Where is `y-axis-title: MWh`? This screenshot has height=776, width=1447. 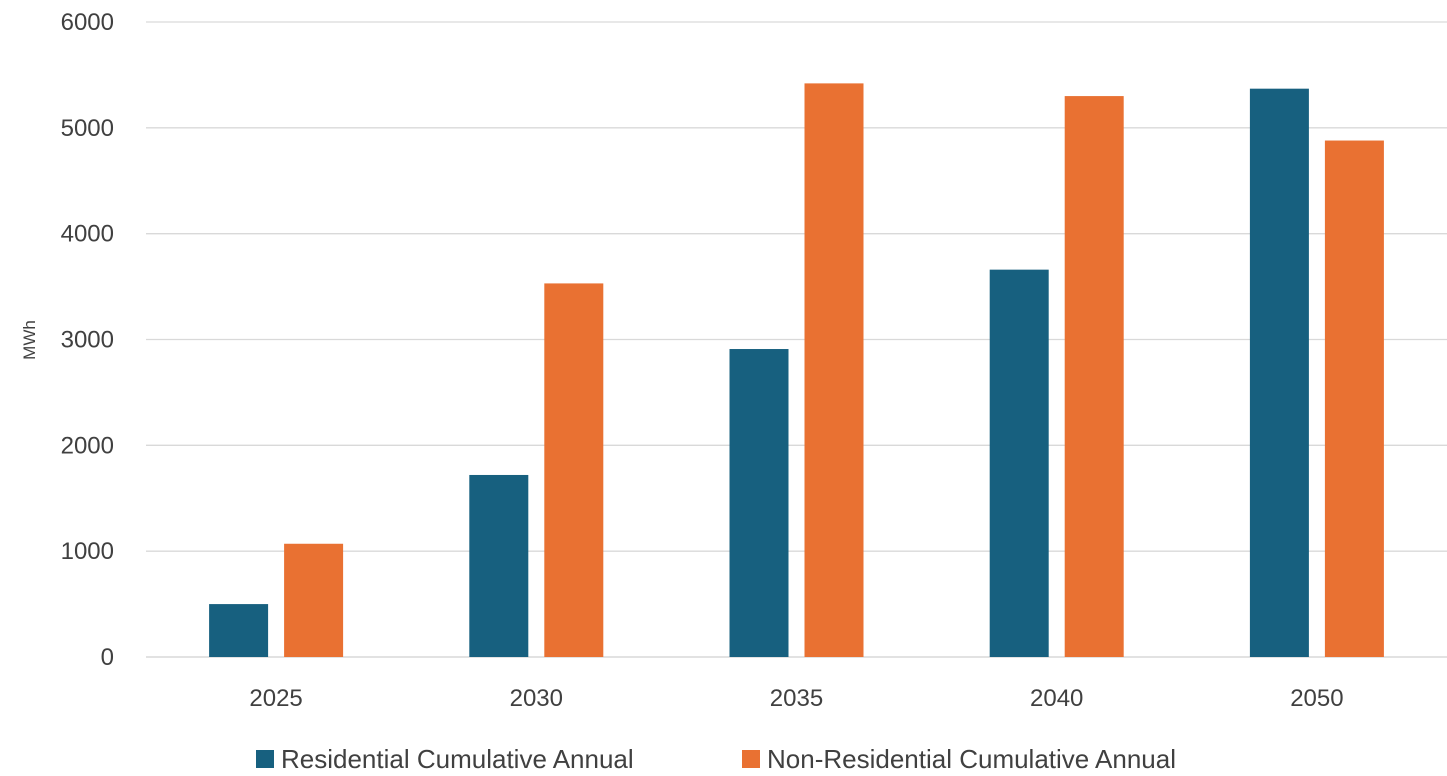 y-axis-title: MWh is located at coordinates (29, 340).